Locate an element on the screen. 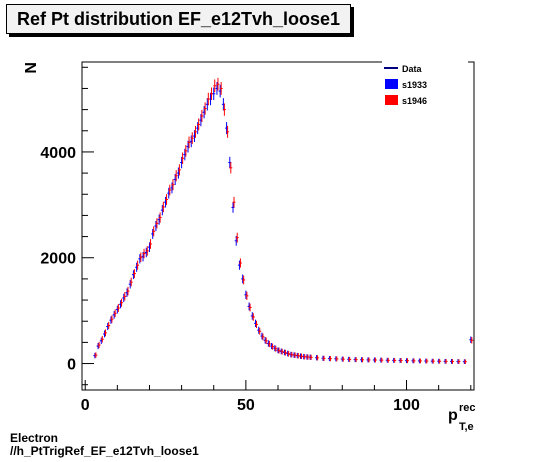 This screenshot has width=546, height=462. legend-entry: Data is located at coordinates (403, 69).